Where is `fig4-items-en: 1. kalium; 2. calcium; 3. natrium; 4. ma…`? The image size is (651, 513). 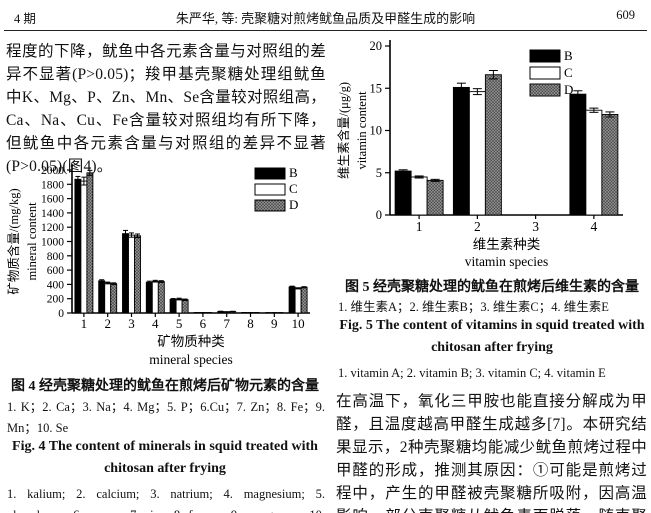
fig4-items-en: 1. kalium; 2. calcium; 3. natrium; 4. ma… is located at coordinates (166, 500).